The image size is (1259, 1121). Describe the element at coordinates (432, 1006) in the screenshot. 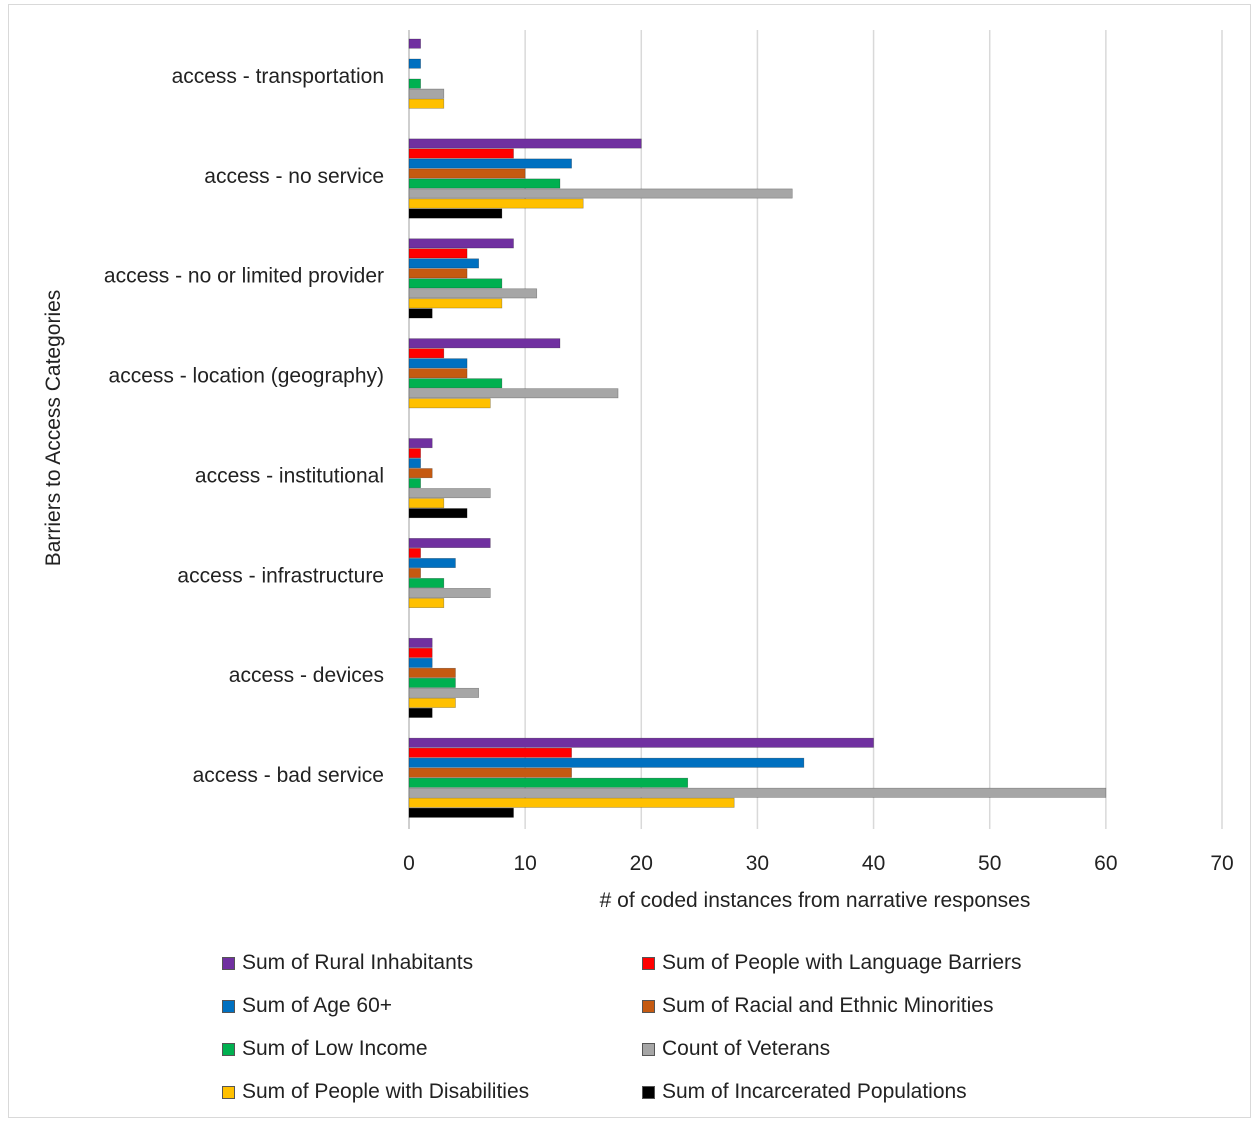

I see `legend-item: Sum of Age 60+` at that location.